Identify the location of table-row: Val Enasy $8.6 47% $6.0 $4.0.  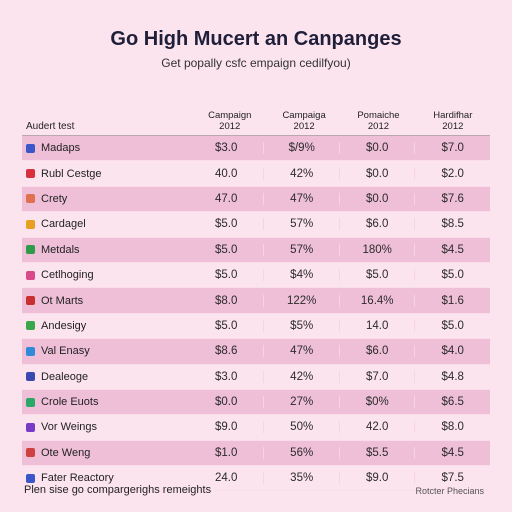
(256, 352).